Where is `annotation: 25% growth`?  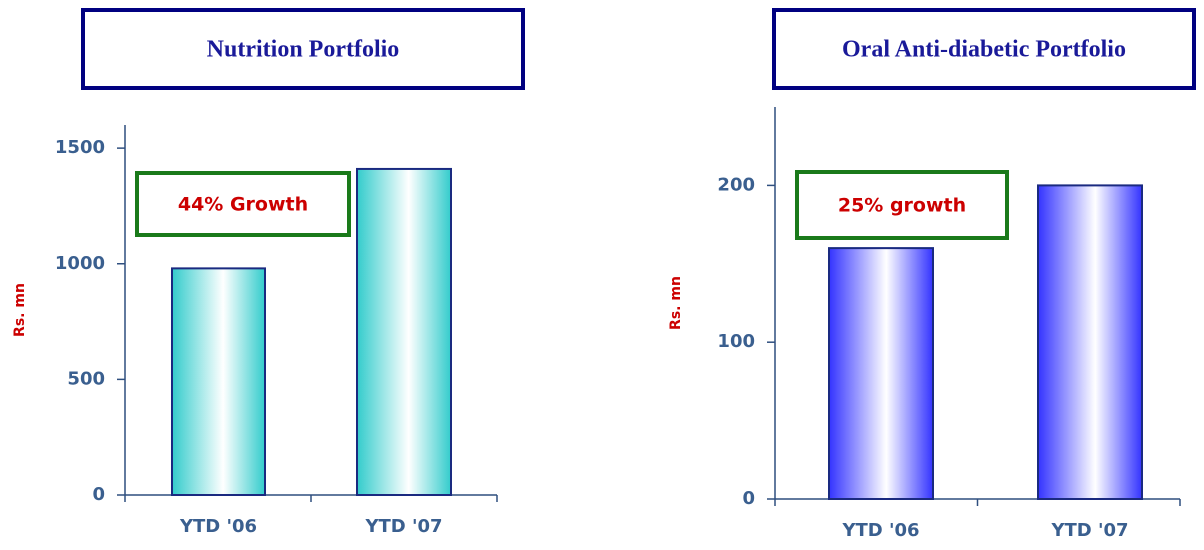 annotation: 25% growth is located at coordinates (902, 206).